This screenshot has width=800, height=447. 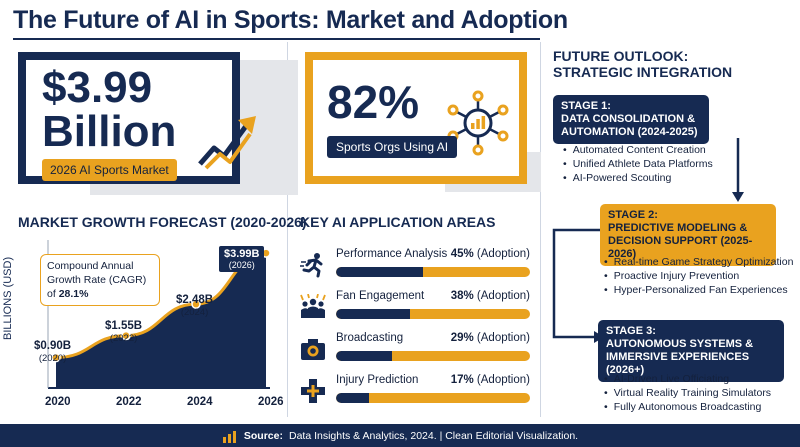 What do you see at coordinates (380, 296) in the screenshot?
I see `application-name: Fan Engagement` at bounding box center [380, 296].